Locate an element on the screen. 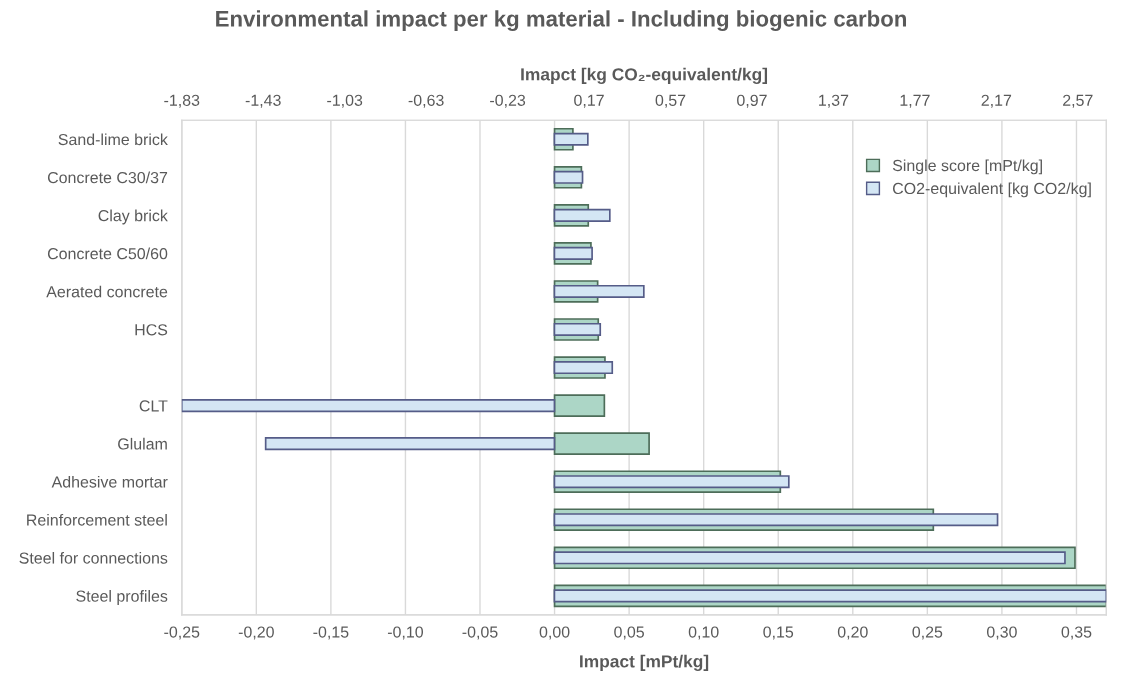 This screenshot has height=687, width=1122. x2-tick-label: -1,03 is located at coordinates (345, 101).